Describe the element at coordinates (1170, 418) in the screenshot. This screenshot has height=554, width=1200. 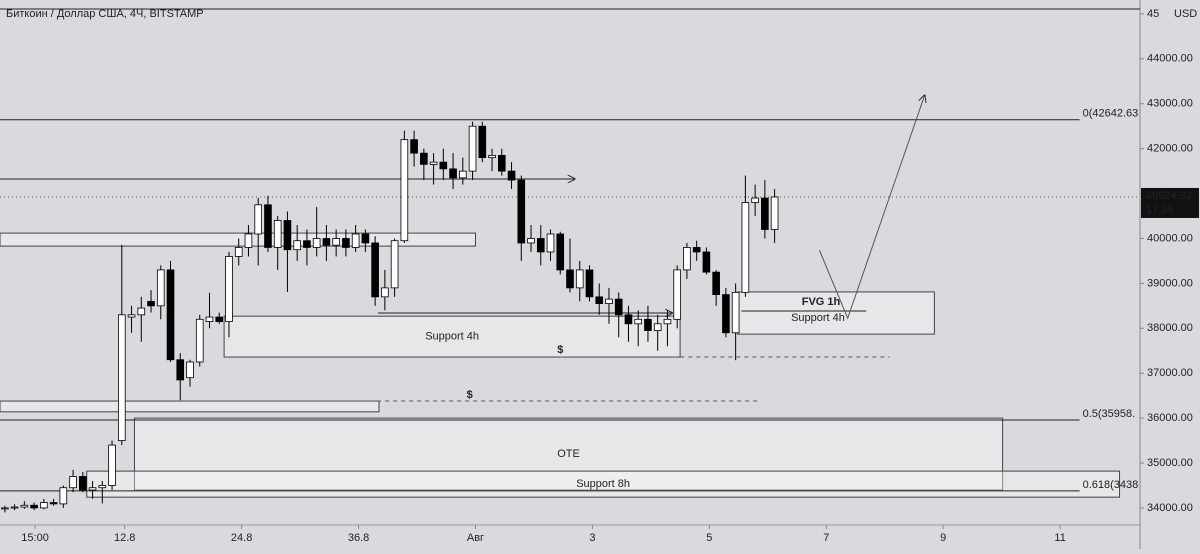
I see `y-tick-label: 36000.00` at that location.